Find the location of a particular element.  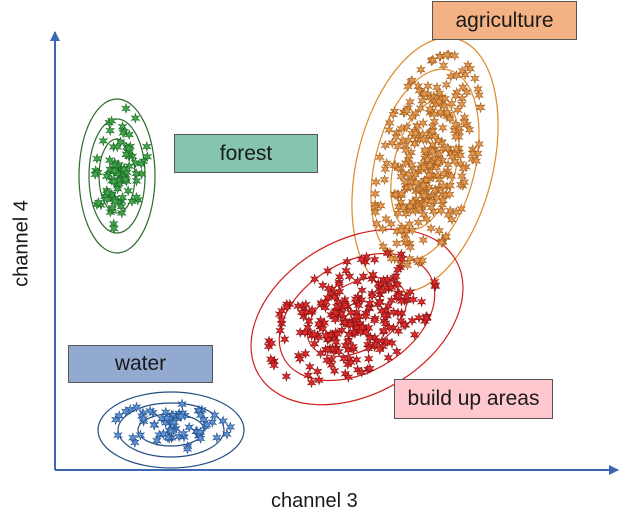

build-up-areas-points is located at coordinates (352, 318).